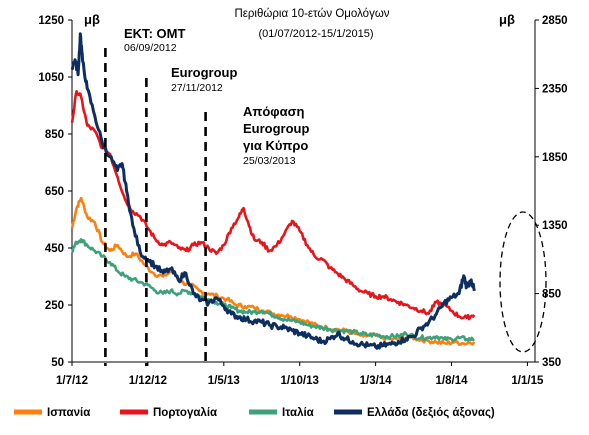 Image resolution: width=589 pixels, height=435 pixels. Describe the element at coordinates (51, 21) in the screenshot. I see `left-tick-label: 1250` at that location.